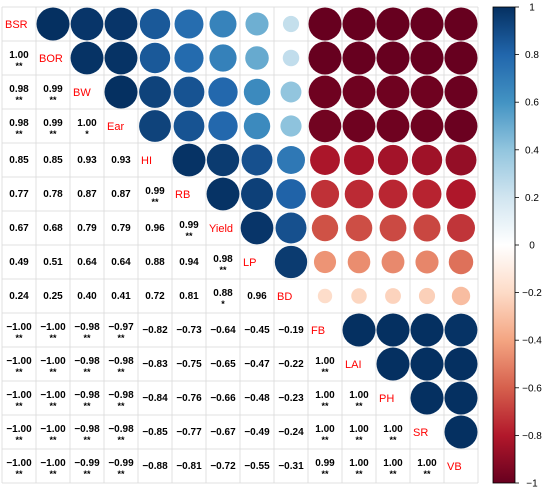  Describe the element at coordinates (257, 296) in the screenshot. I see `corr-value-bd-lp: 0.96` at that location.